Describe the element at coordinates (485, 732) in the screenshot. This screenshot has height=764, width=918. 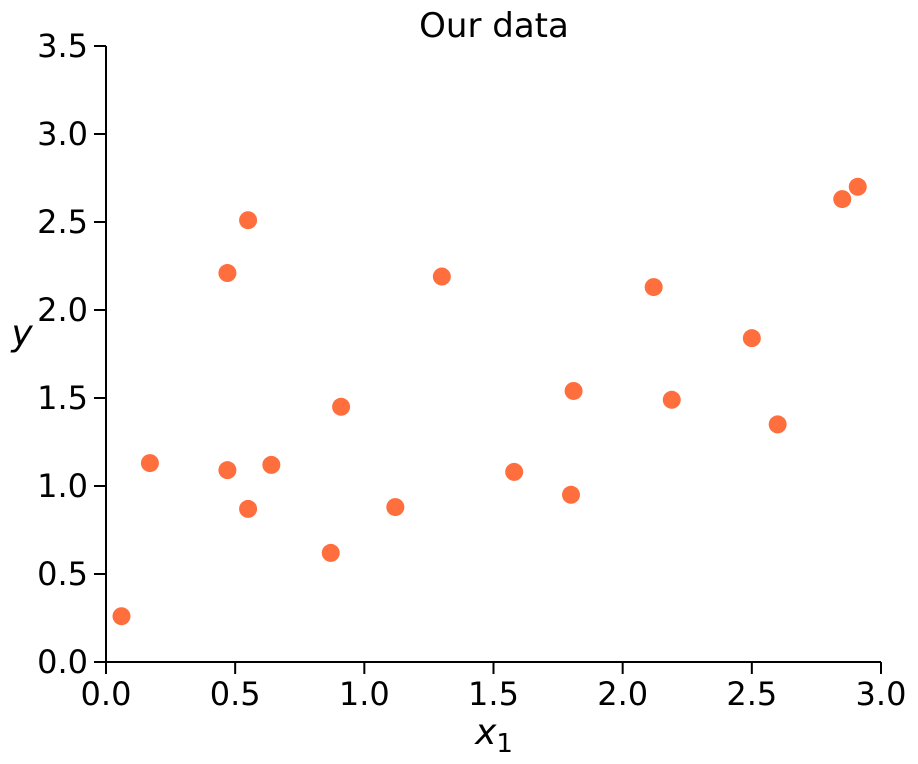
I see `x-axis-label-main: x` at that location.